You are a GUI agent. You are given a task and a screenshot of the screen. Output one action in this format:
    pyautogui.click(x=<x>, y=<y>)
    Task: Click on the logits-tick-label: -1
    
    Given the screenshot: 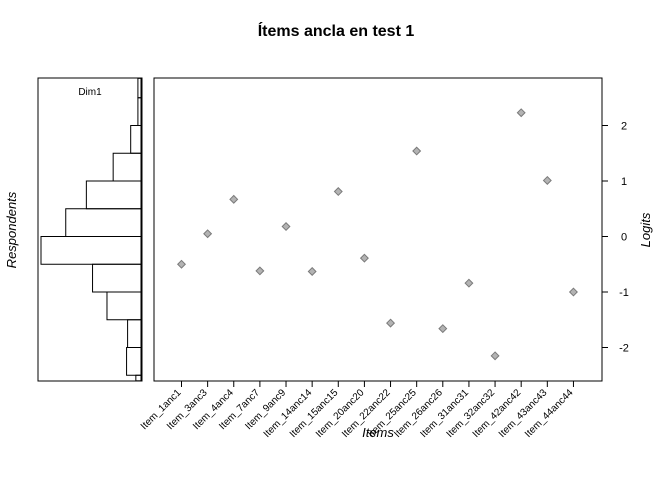 What is the action you would take?
    pyautogui.click(x=624, y=293)
    